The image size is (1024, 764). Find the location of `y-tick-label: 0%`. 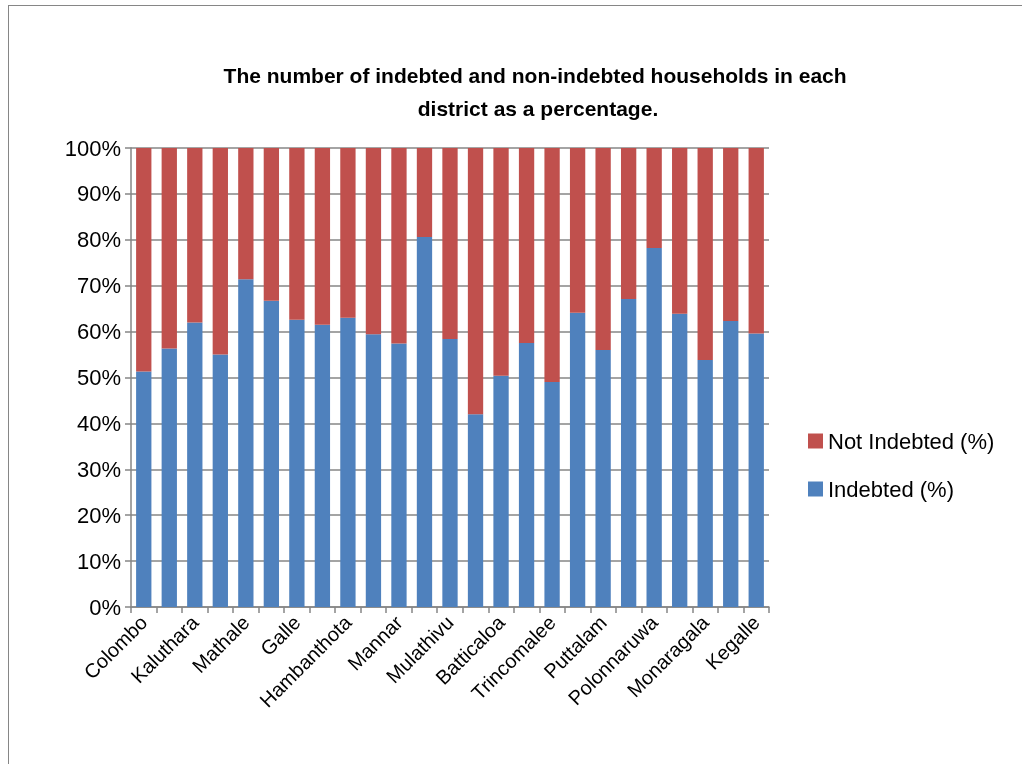

y-tick-label: 0% is located at coordinates (105, 607).